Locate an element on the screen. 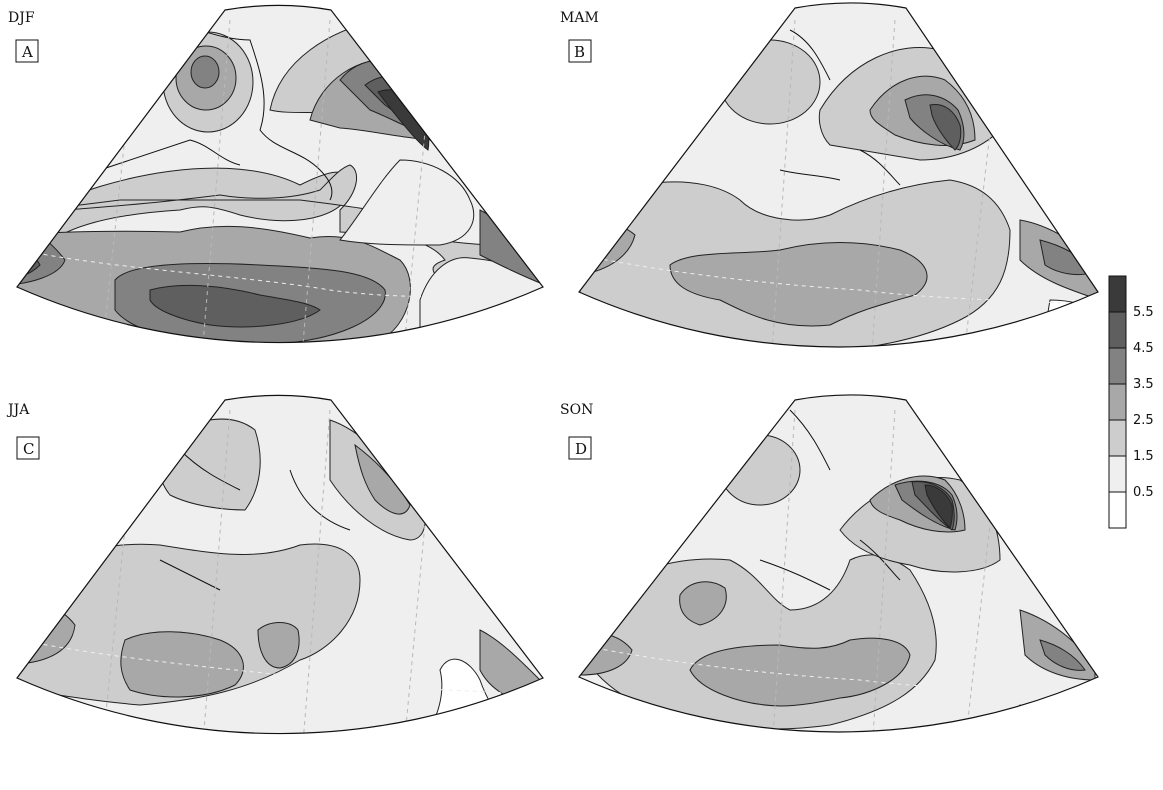 The height and width of the screenshot is (790, 1163). panel-letter: C is located at coordinates (28, 449).